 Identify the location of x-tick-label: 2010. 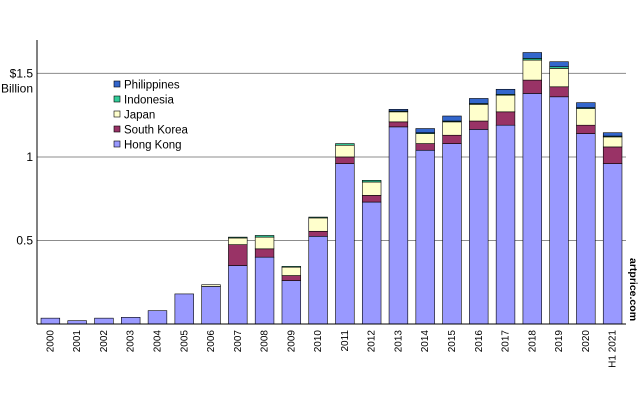
(318, 341).